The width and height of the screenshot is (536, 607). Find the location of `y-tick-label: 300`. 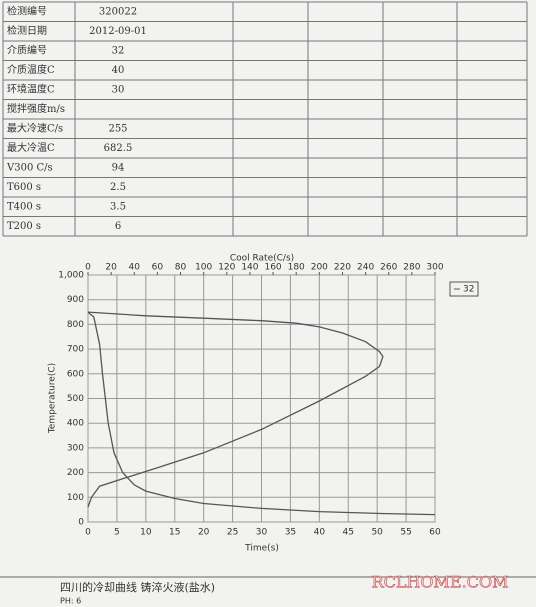

y-tick-label: 300 is located at coordinates (75, 448).